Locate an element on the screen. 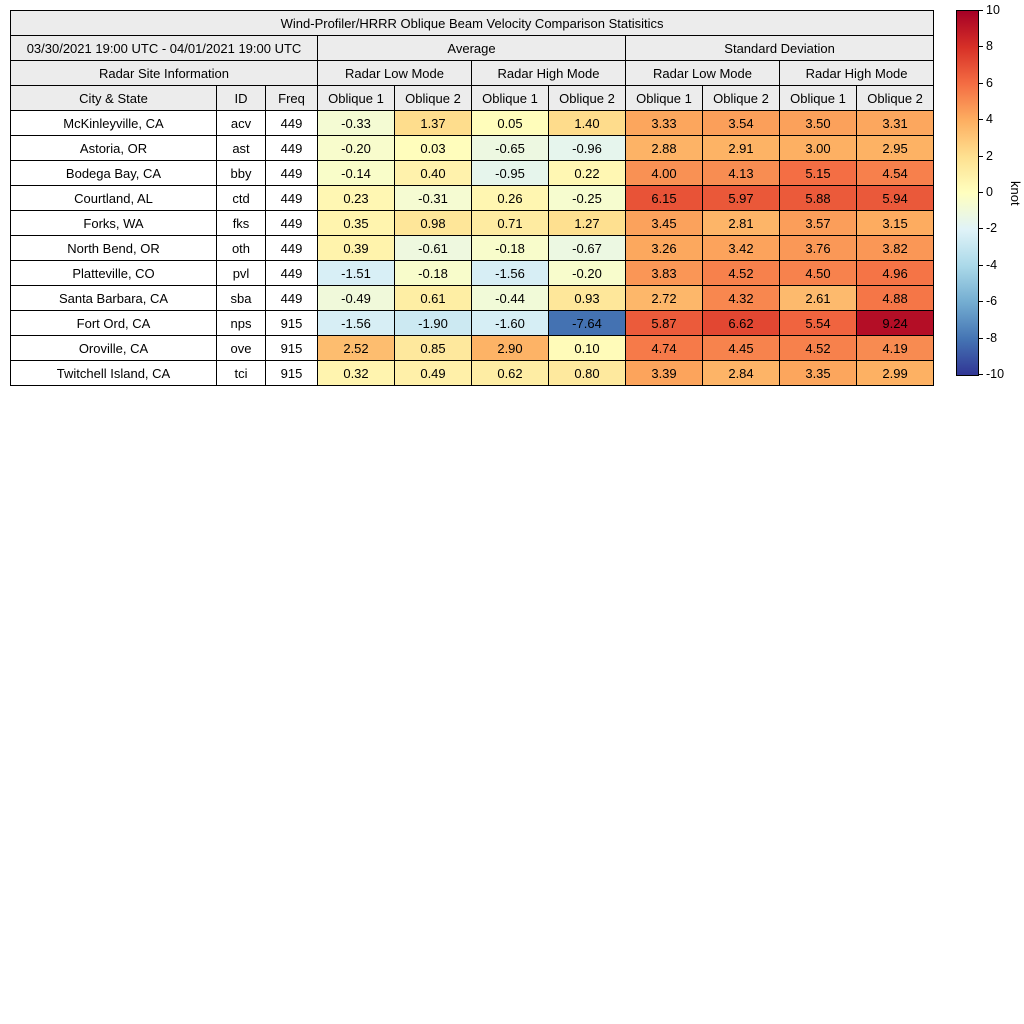 The image size is (1024, 1024). value-cell: 9.24 is located at coordinates (895, 323).